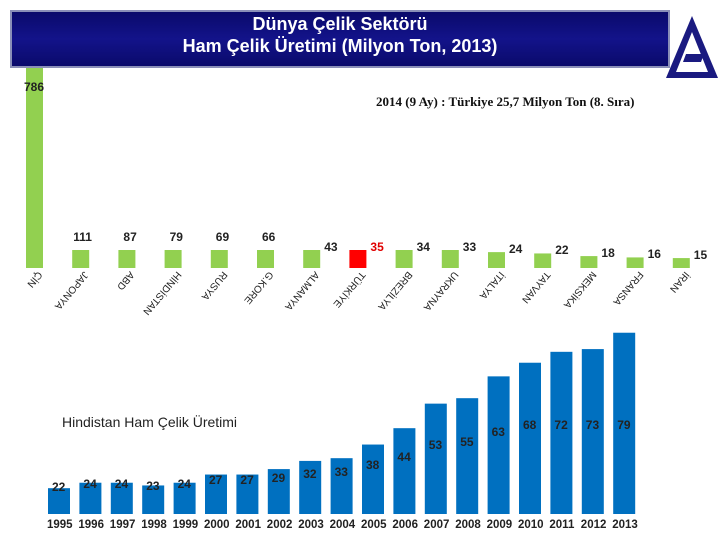  Describe the element at coordinates (562, 250) in the screenshot. I see `country-value-label: 22` at that location.